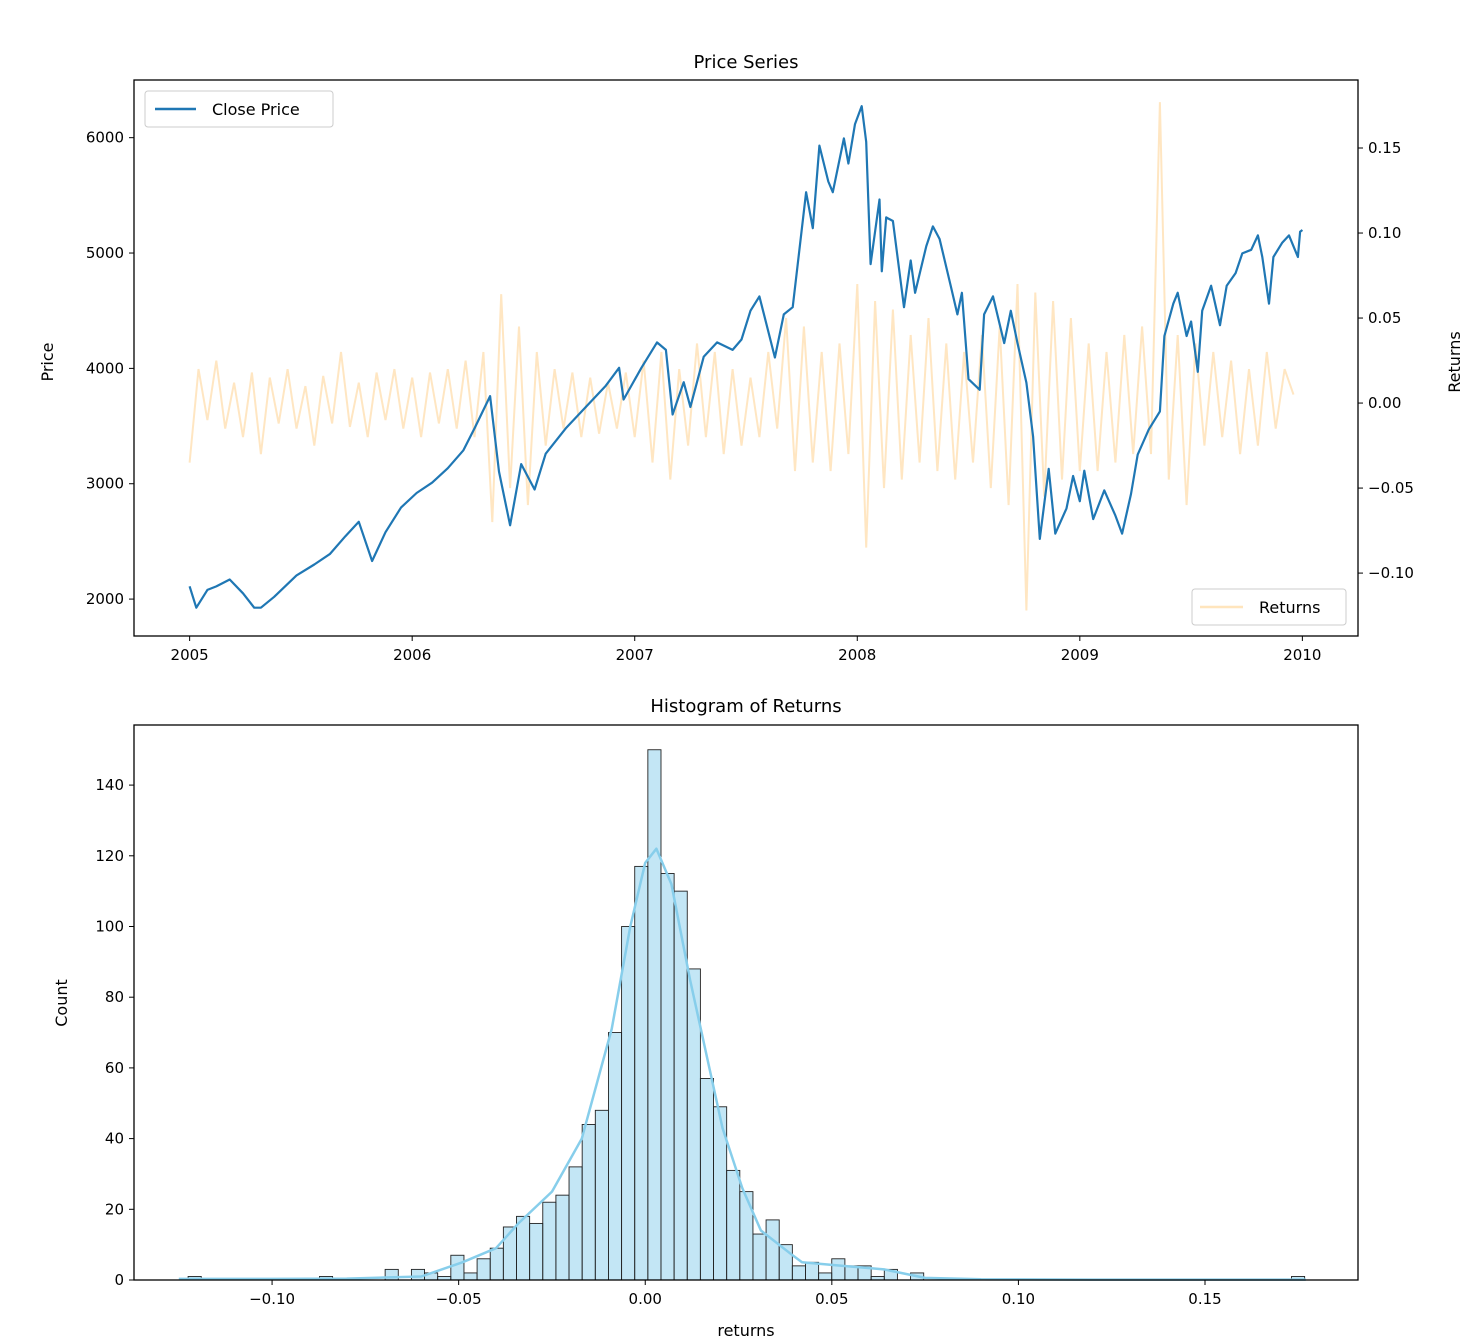 The width and height of the screenshot is (1474, 1342). Describe the element at coordinates (114, 1068) in the screenshot. I see `y-tick-label: 60` at that location.